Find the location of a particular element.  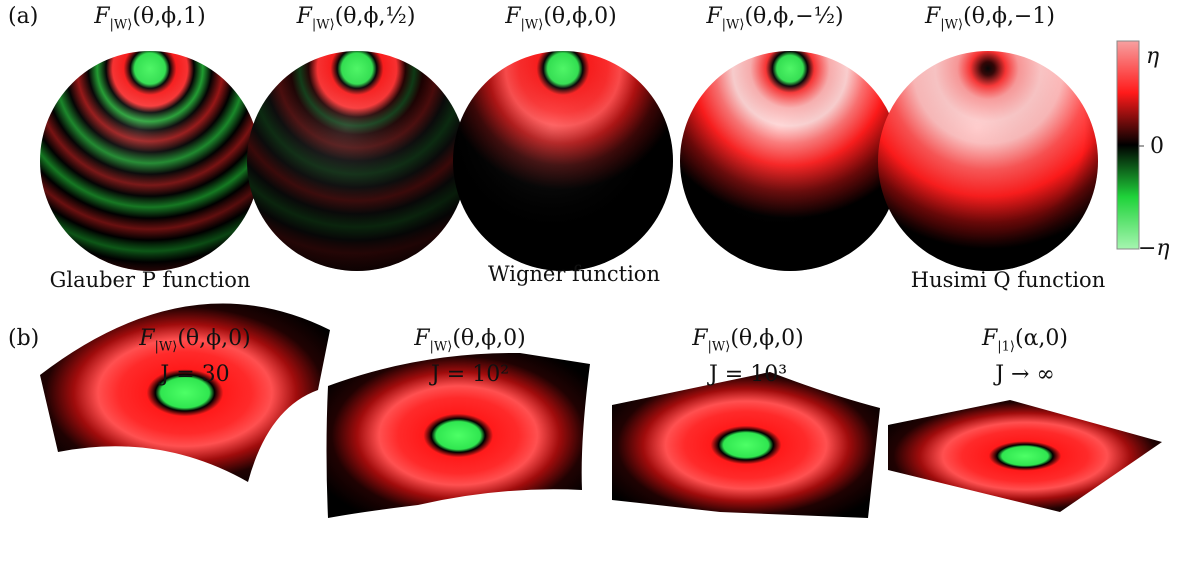

sphere-title-half: F|W⟩(θ,ϕ,½) is located at coordinates (356, 18).